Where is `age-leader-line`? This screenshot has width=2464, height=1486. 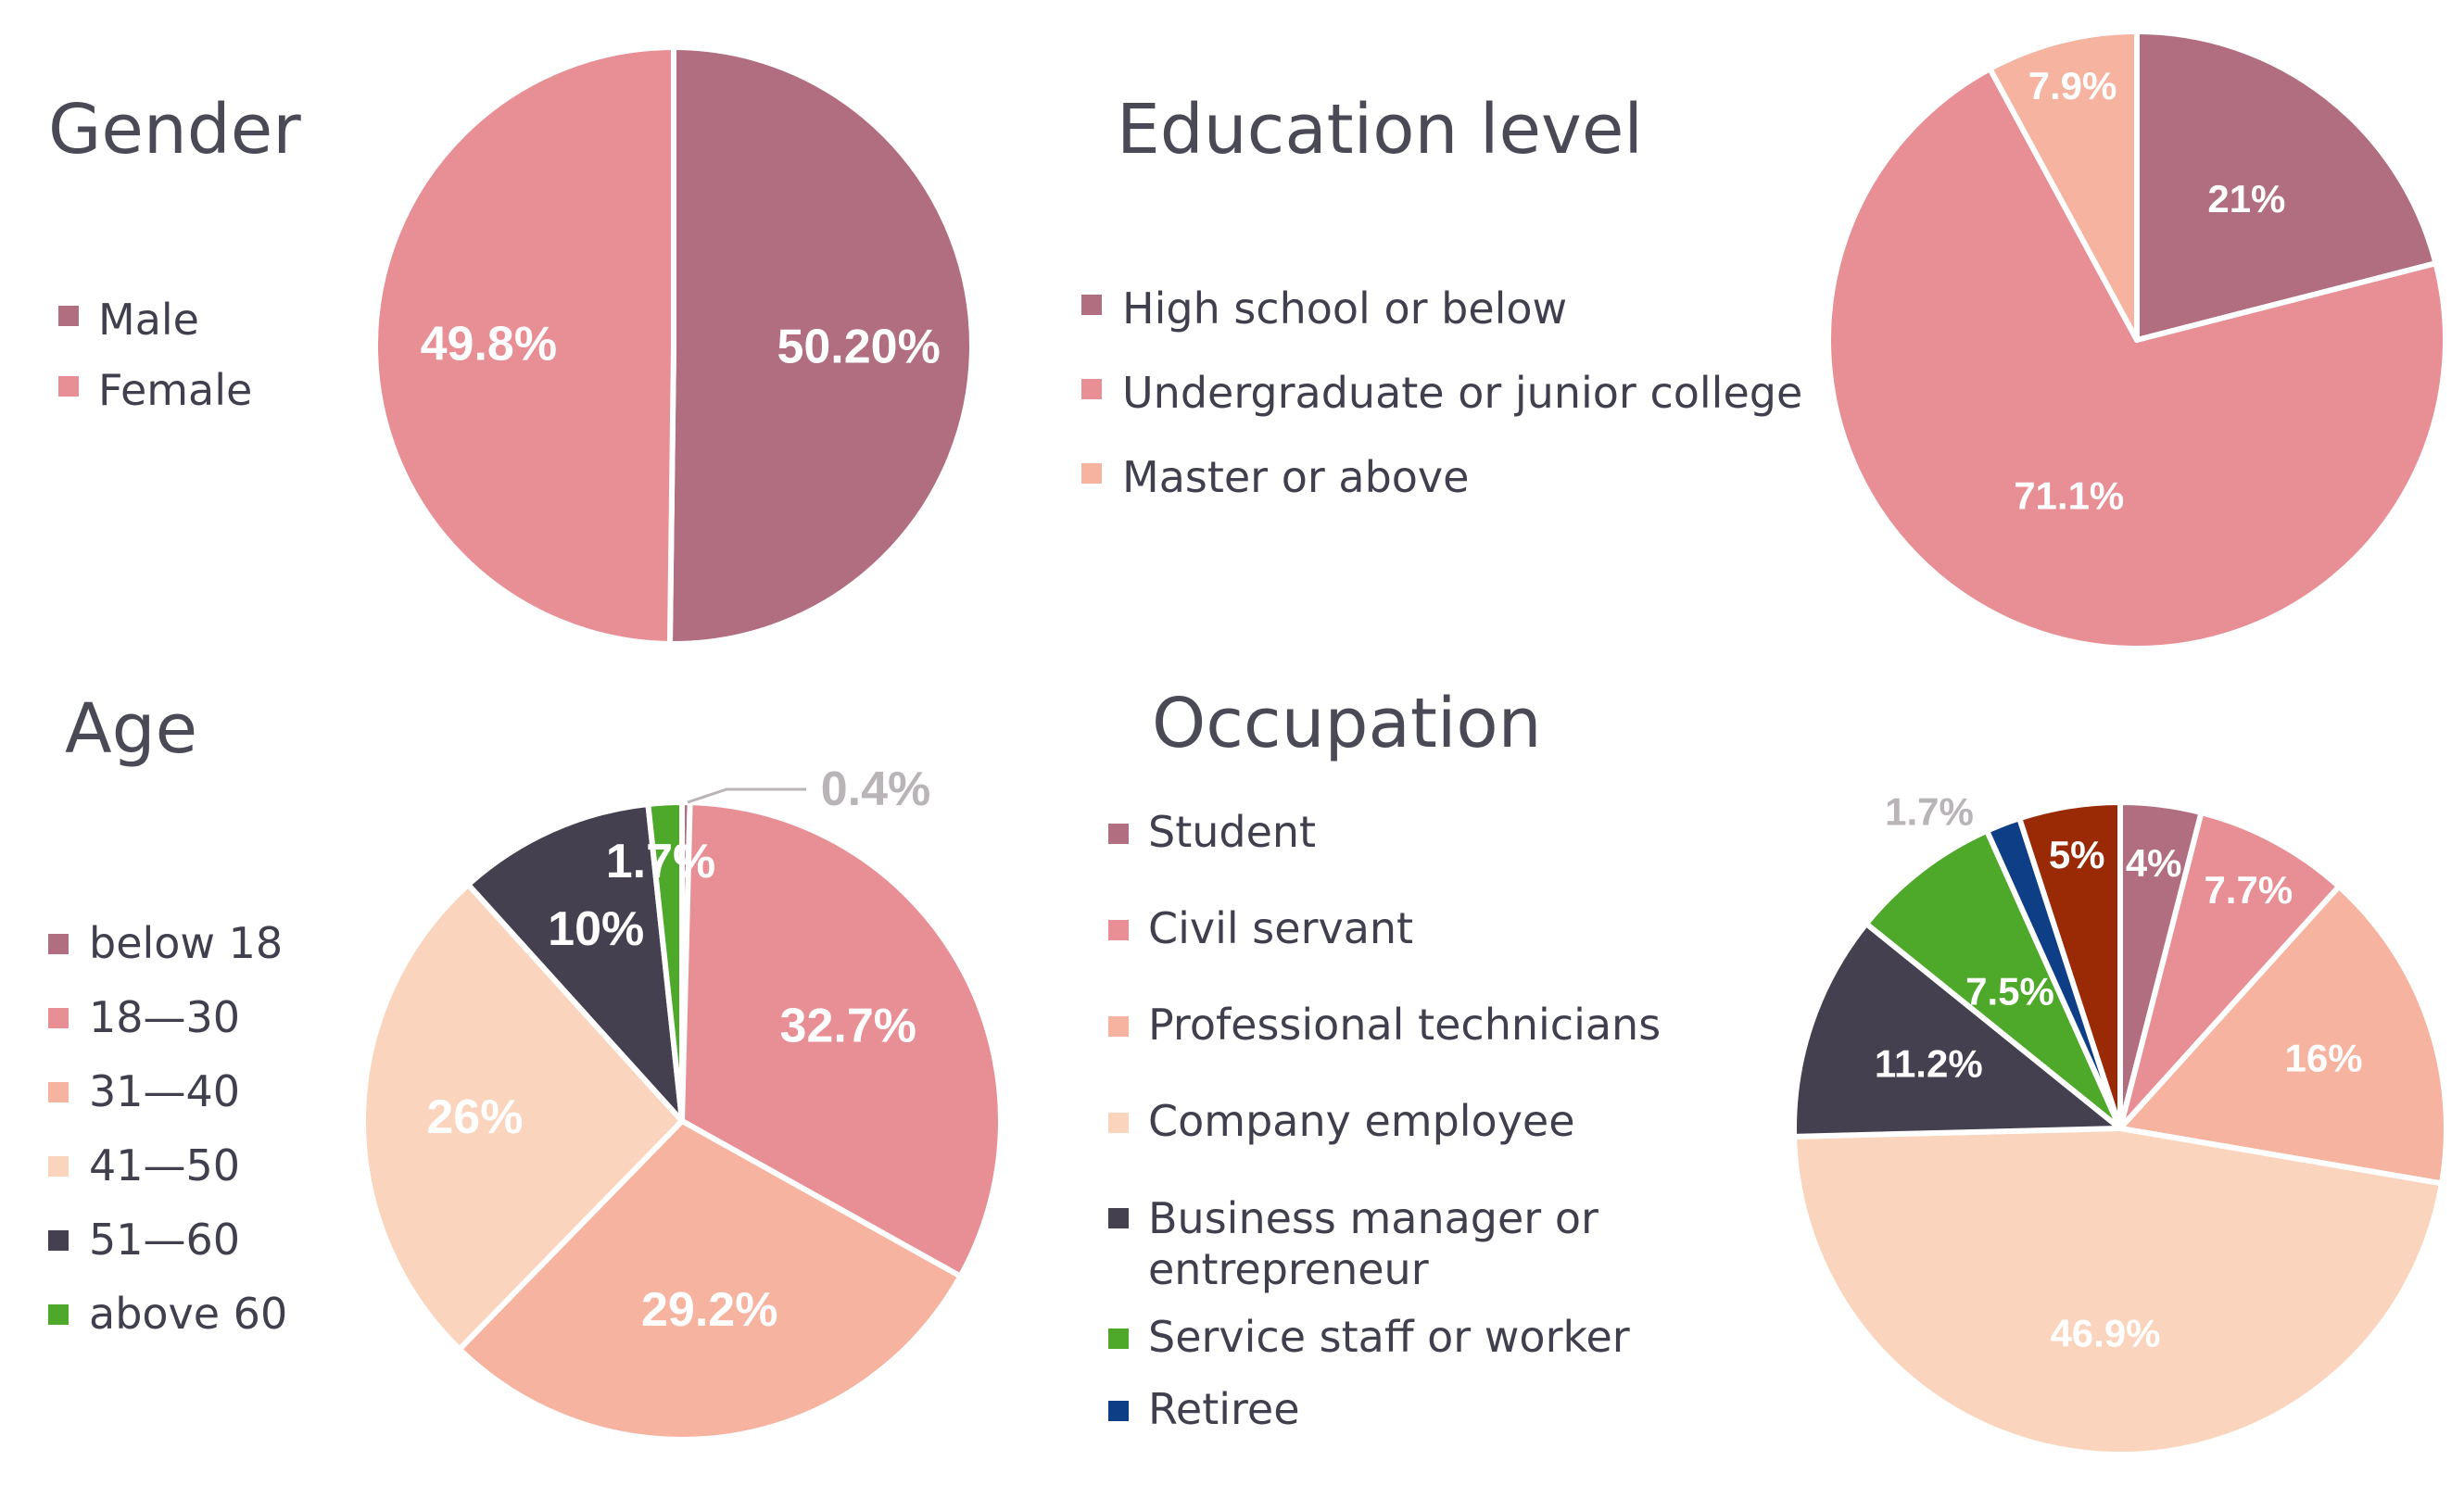
age-leader-line is located at coordinates (746, 796).